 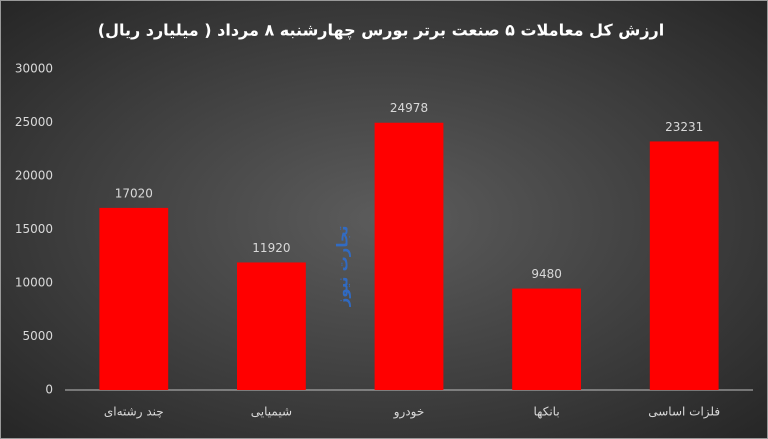 I want to click on data-label: 17020, so click(x=134, y=193).